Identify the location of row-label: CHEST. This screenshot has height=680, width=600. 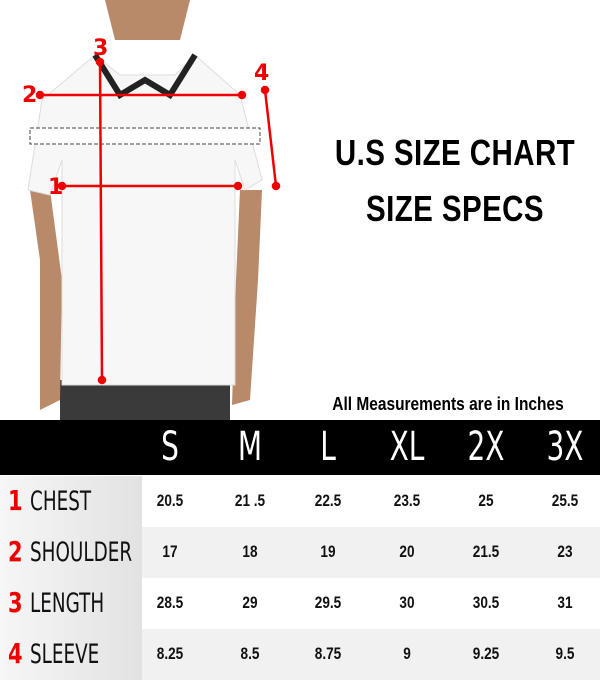
(61, 501).